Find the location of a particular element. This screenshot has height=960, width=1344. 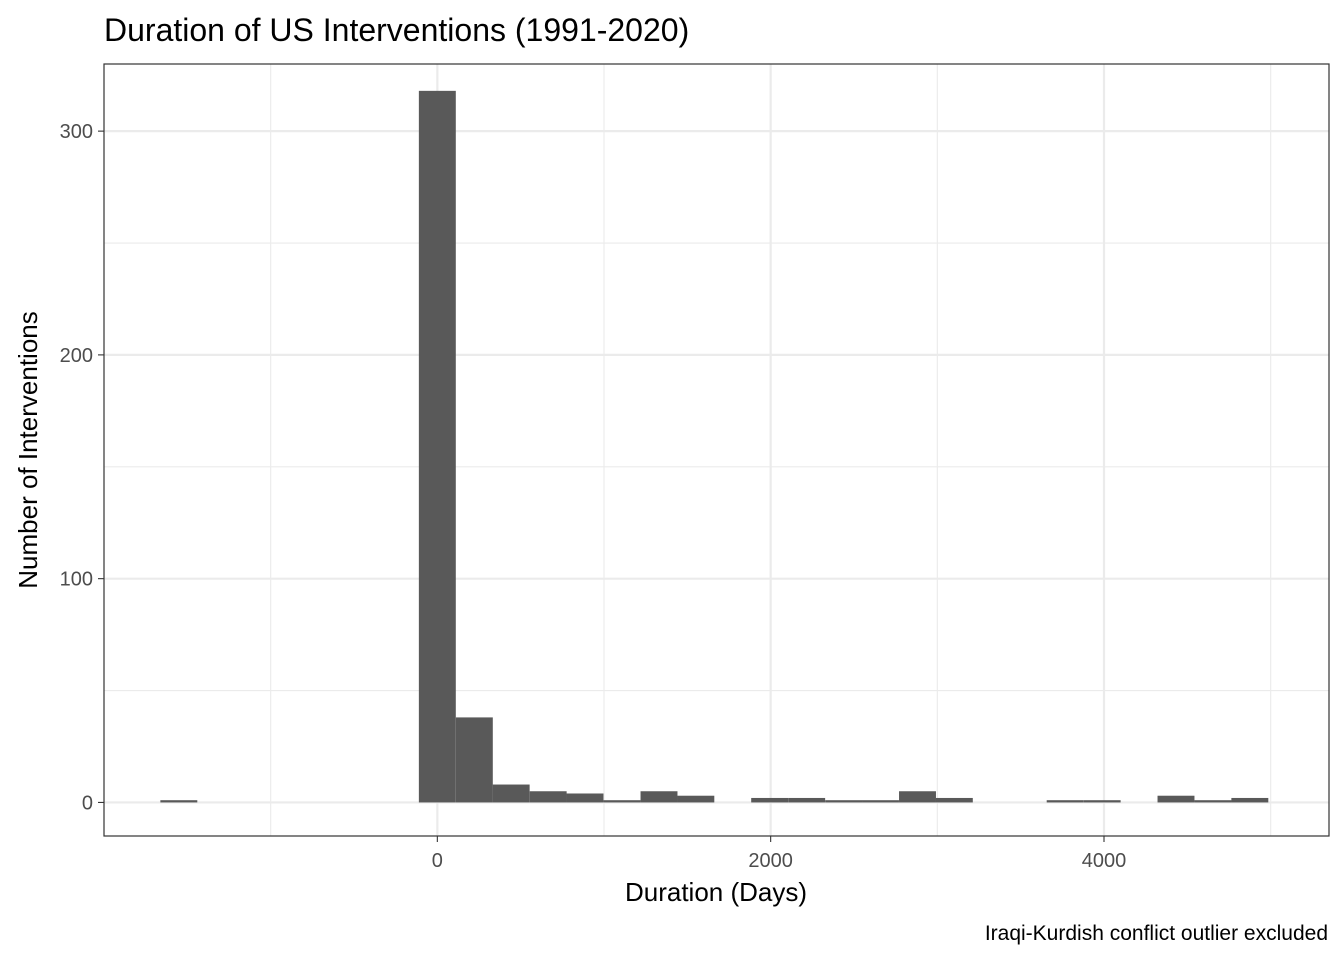

y-tick-label: 300 is located at coordinates (76, 132).